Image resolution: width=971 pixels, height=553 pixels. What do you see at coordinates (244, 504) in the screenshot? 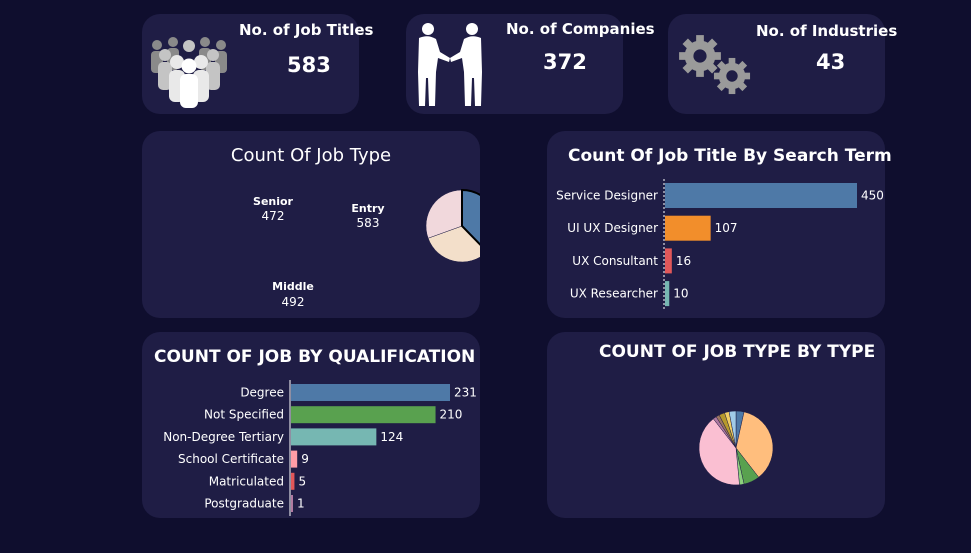
I see `category-label: Postgraduate` at bounding box center [244, 504].